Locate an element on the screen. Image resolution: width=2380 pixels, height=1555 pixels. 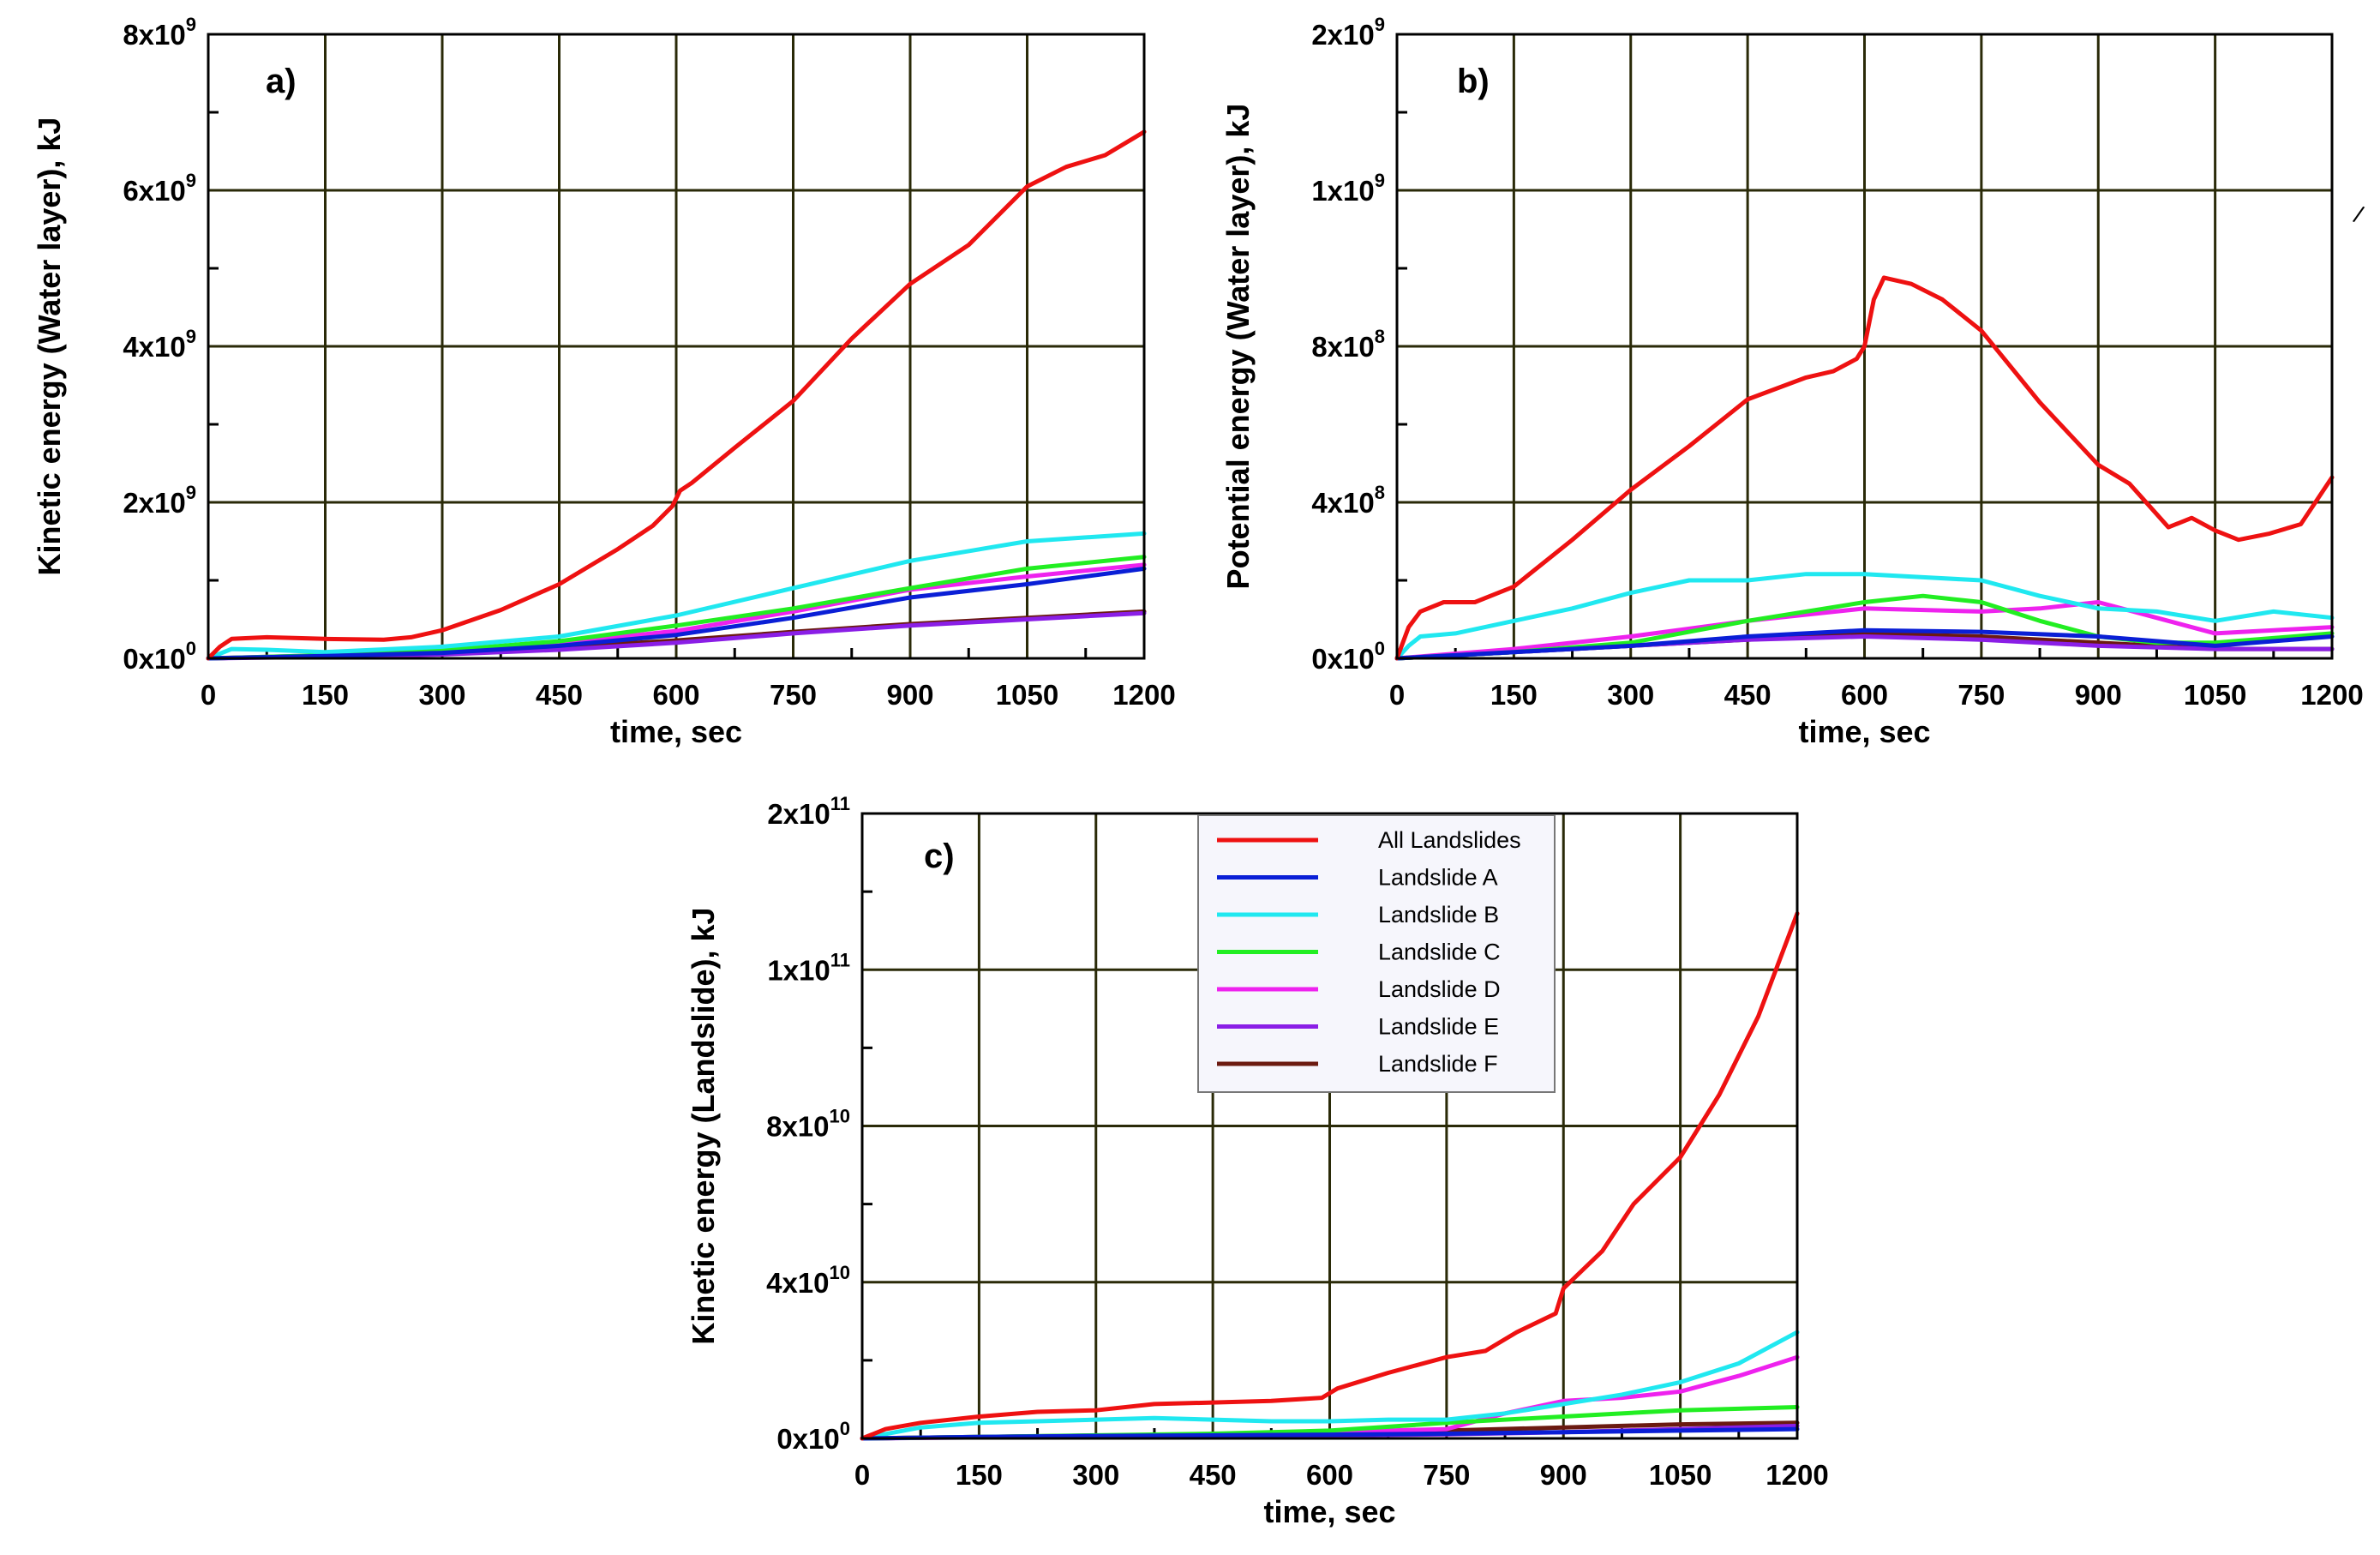
y-tick-label: 4x10⁹ is located at coordinates (159, 344).